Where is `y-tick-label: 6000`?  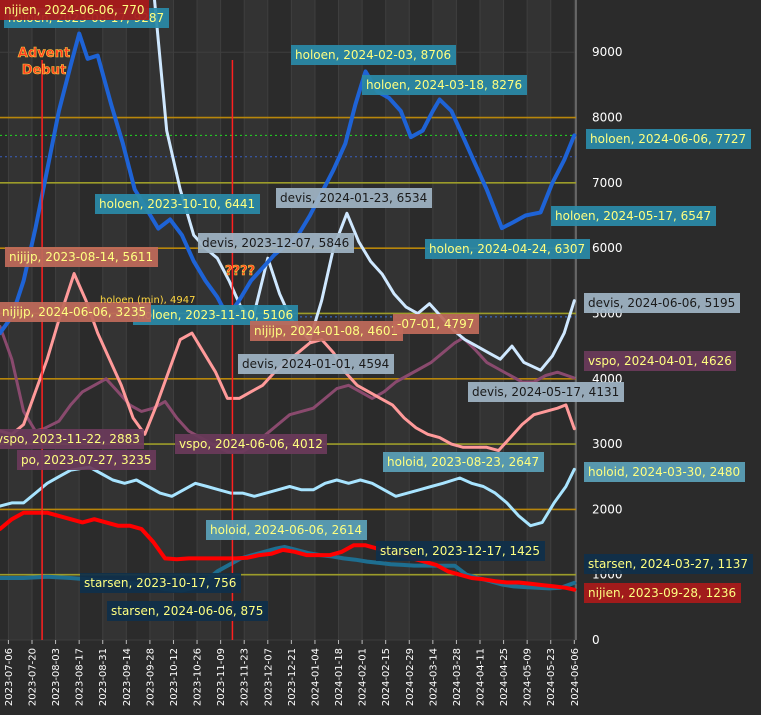 y-tick-label: 6000 is located at coordinates (607, 248).